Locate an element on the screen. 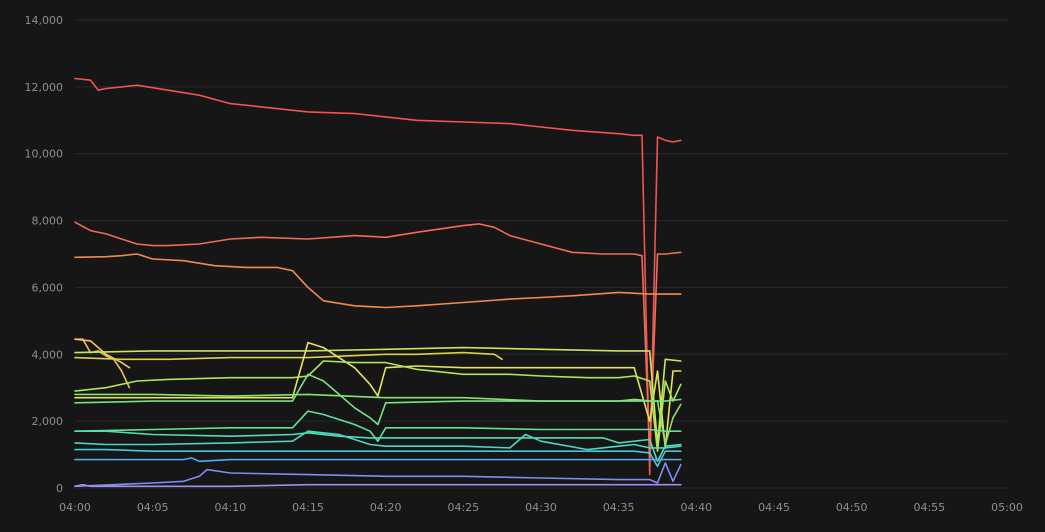 This screenshot has width=1045, height=532. x-tick-label: 04:00 is located at coordinates (75, 507).